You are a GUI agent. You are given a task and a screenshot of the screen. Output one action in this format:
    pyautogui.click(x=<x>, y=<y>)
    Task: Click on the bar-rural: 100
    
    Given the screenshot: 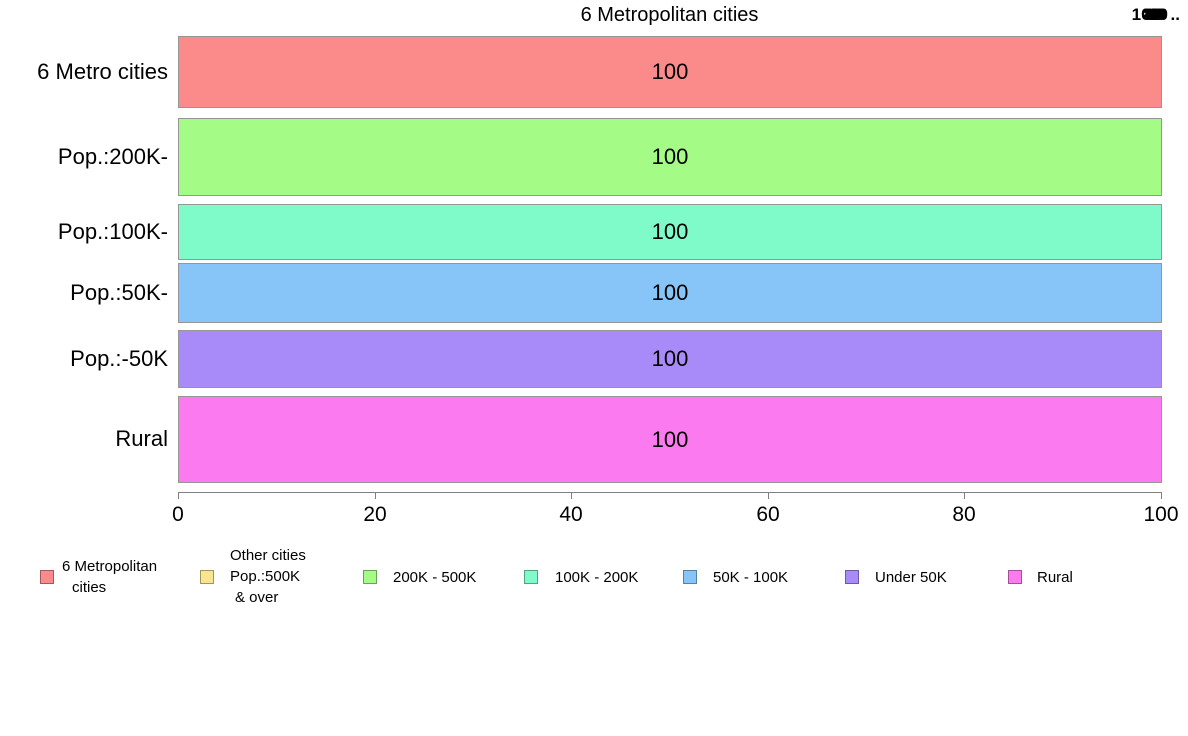 What is the action you would take?
    pyautogui.click(x=670, y=439)
    